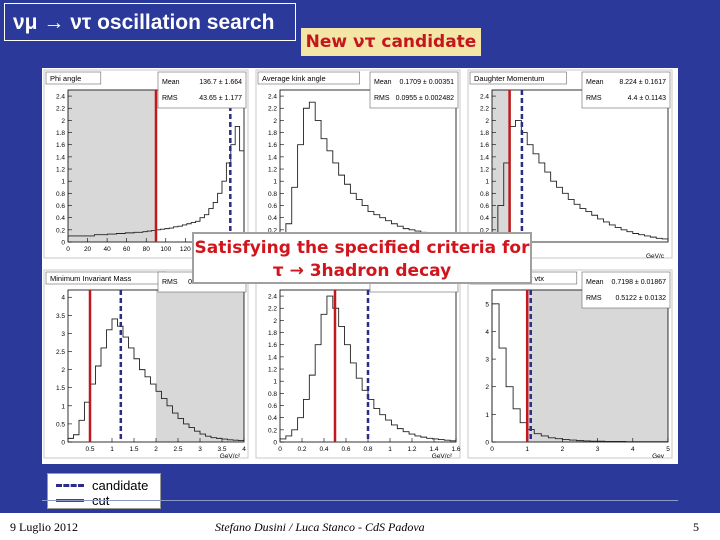 This screenshot has width=720, height=540. What do you see at coordinates (63, 298) in the screenshot?
I see `panel-3-ytick-label-8: 4` at bounding box center [63, 298].